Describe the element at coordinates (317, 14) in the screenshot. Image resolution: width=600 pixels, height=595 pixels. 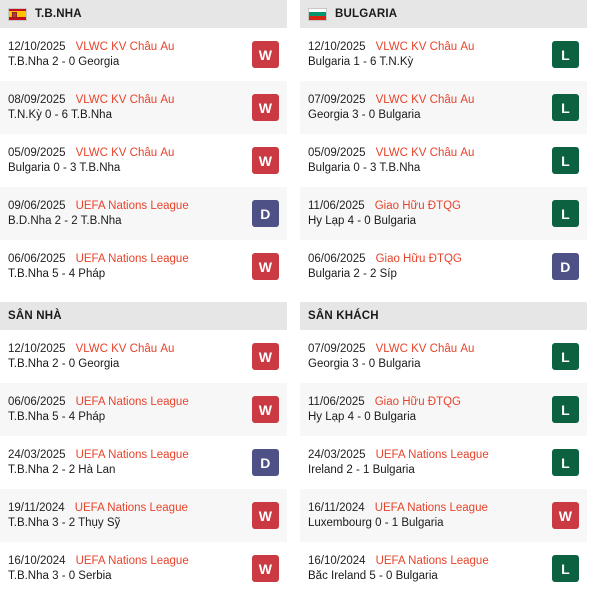
I see `flag-bulgaria-icon` at that location.